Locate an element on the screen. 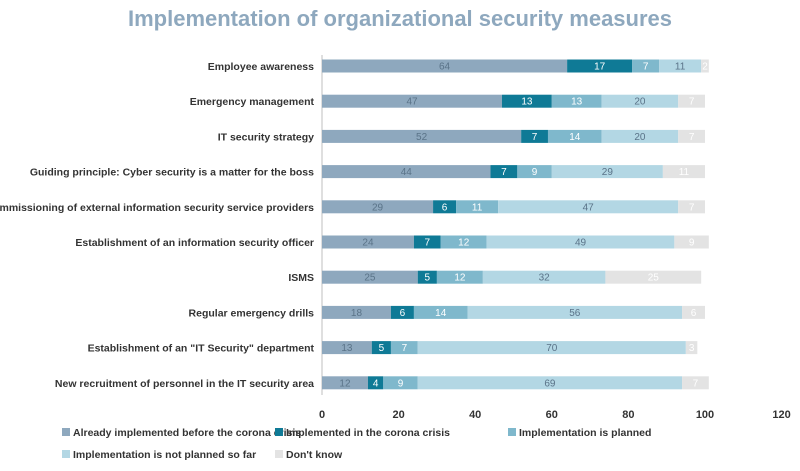 The width and height of the screenshot is (800, 471). data-label: 18 is located at coordinates (357, 313).